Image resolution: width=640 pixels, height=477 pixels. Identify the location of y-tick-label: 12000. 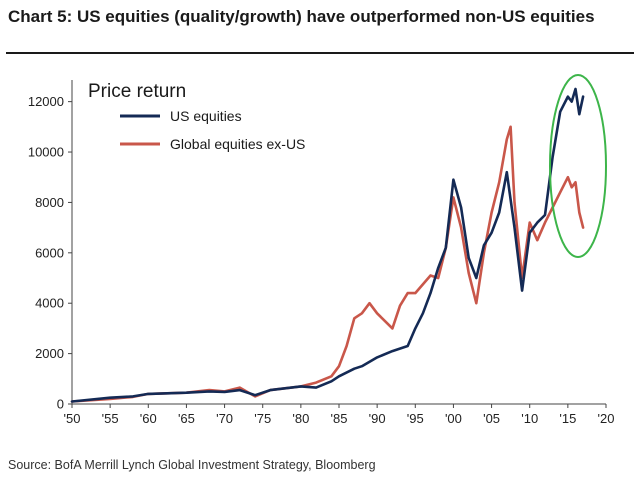
(46, 101).